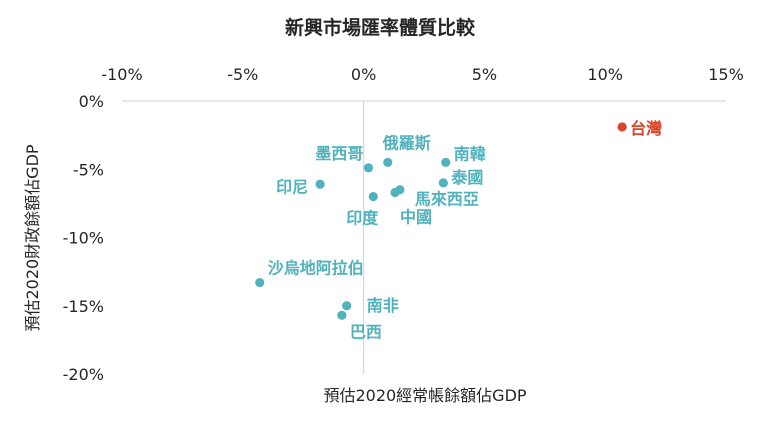 This screenshot has height=426, width=760. I want to click on point-label: 俄羅斯, so click(406, 142).